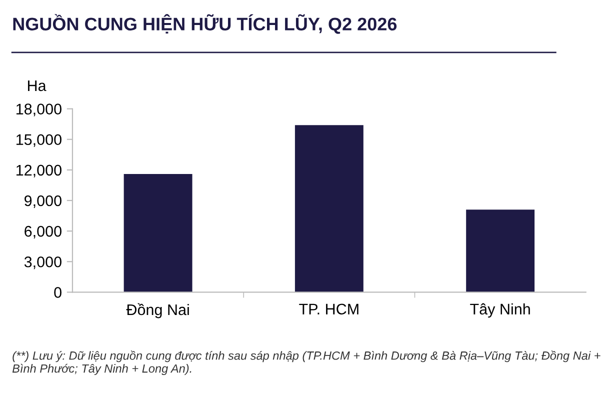 Image resolution: width=604 pixels, height=403 pixels. Describe the element at coordinates (43, 263) in the screenshot. I see `y-tick-label: 3,000` at that location.